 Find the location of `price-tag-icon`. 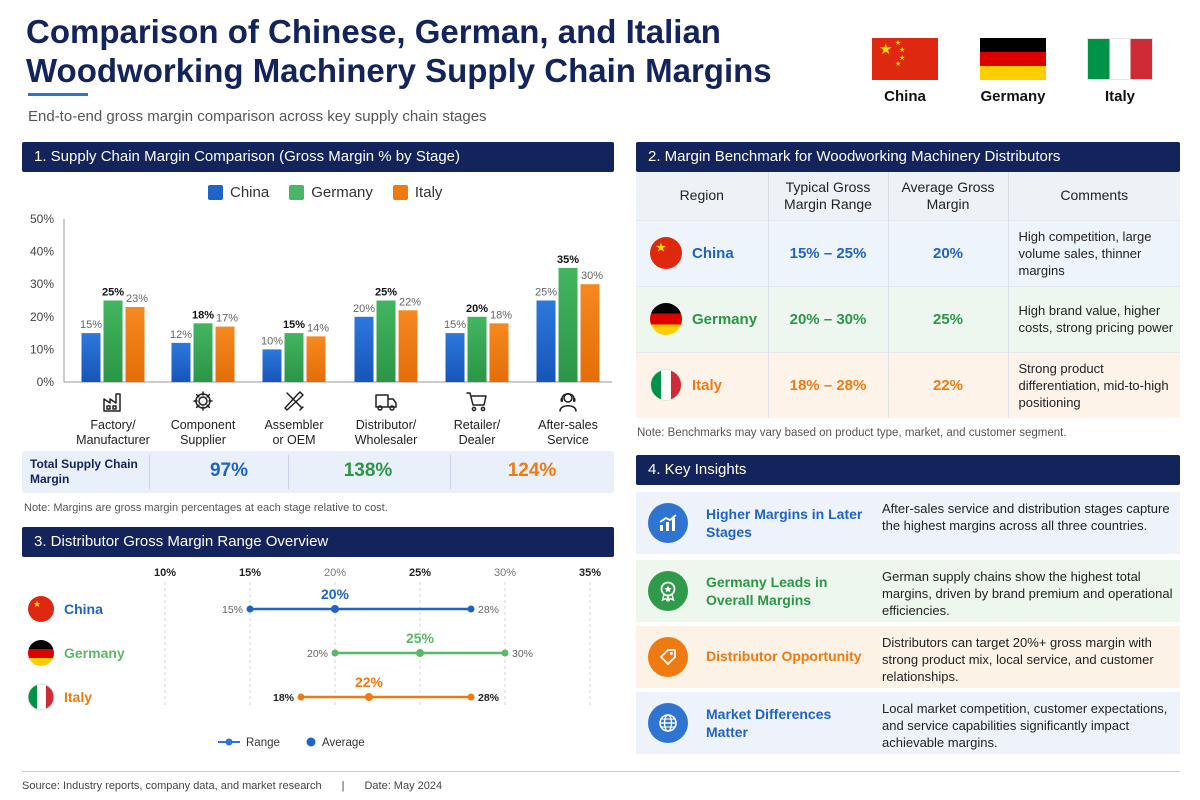

price-tag-icon is located at coordinates (668, 657).